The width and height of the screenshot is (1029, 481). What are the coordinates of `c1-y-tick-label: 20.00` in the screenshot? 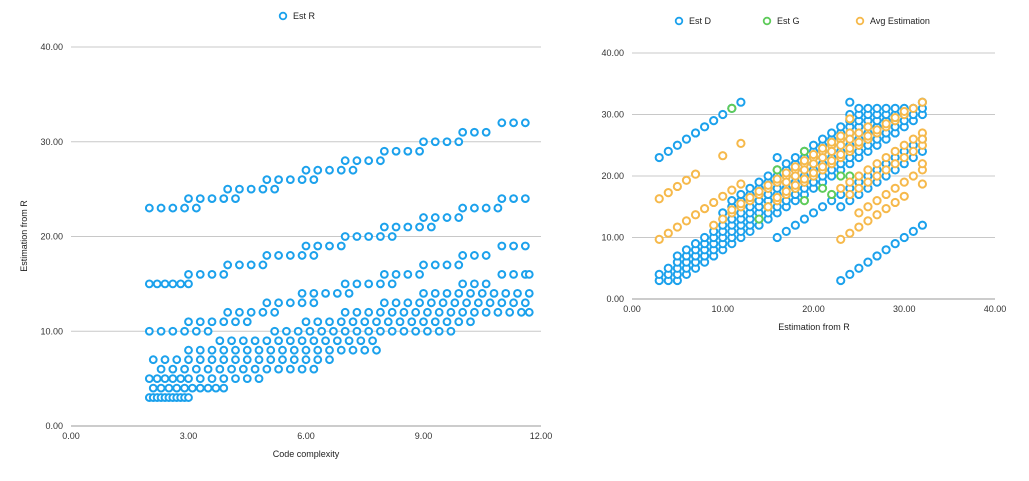 It's located at (51, 237).